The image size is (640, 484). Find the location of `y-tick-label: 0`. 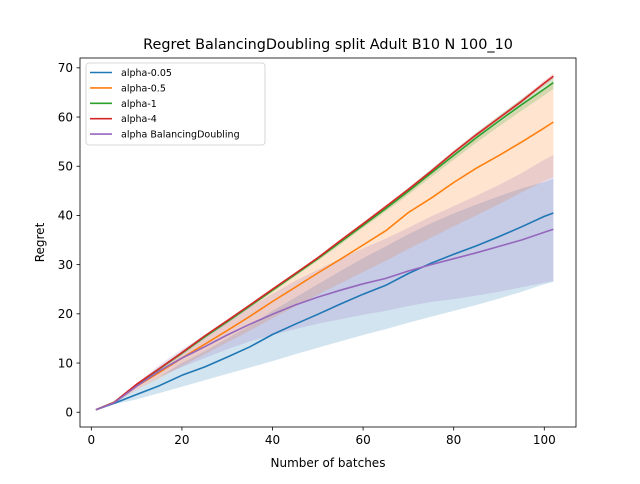

y-tick-label: 0 is located at coordinates (69, 413).